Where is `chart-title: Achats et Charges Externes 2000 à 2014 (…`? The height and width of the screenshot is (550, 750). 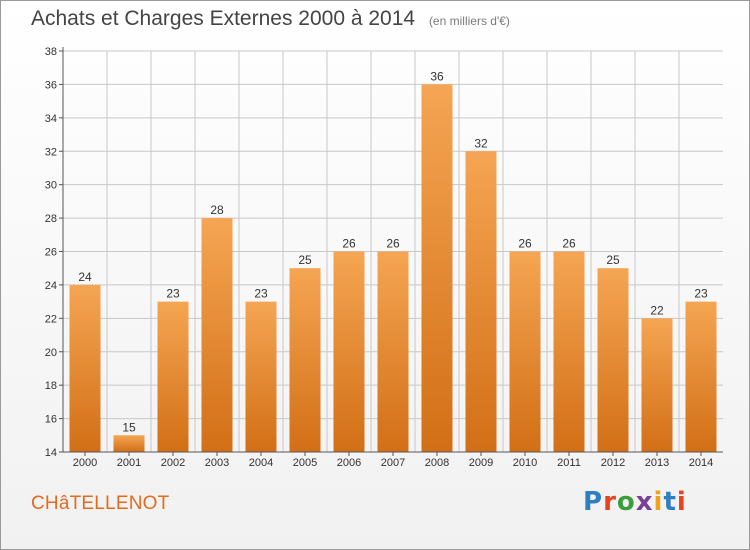 chart-title: Achats et Charges Externes 2000 à 2014 (… is located at coordinates (270, 19).